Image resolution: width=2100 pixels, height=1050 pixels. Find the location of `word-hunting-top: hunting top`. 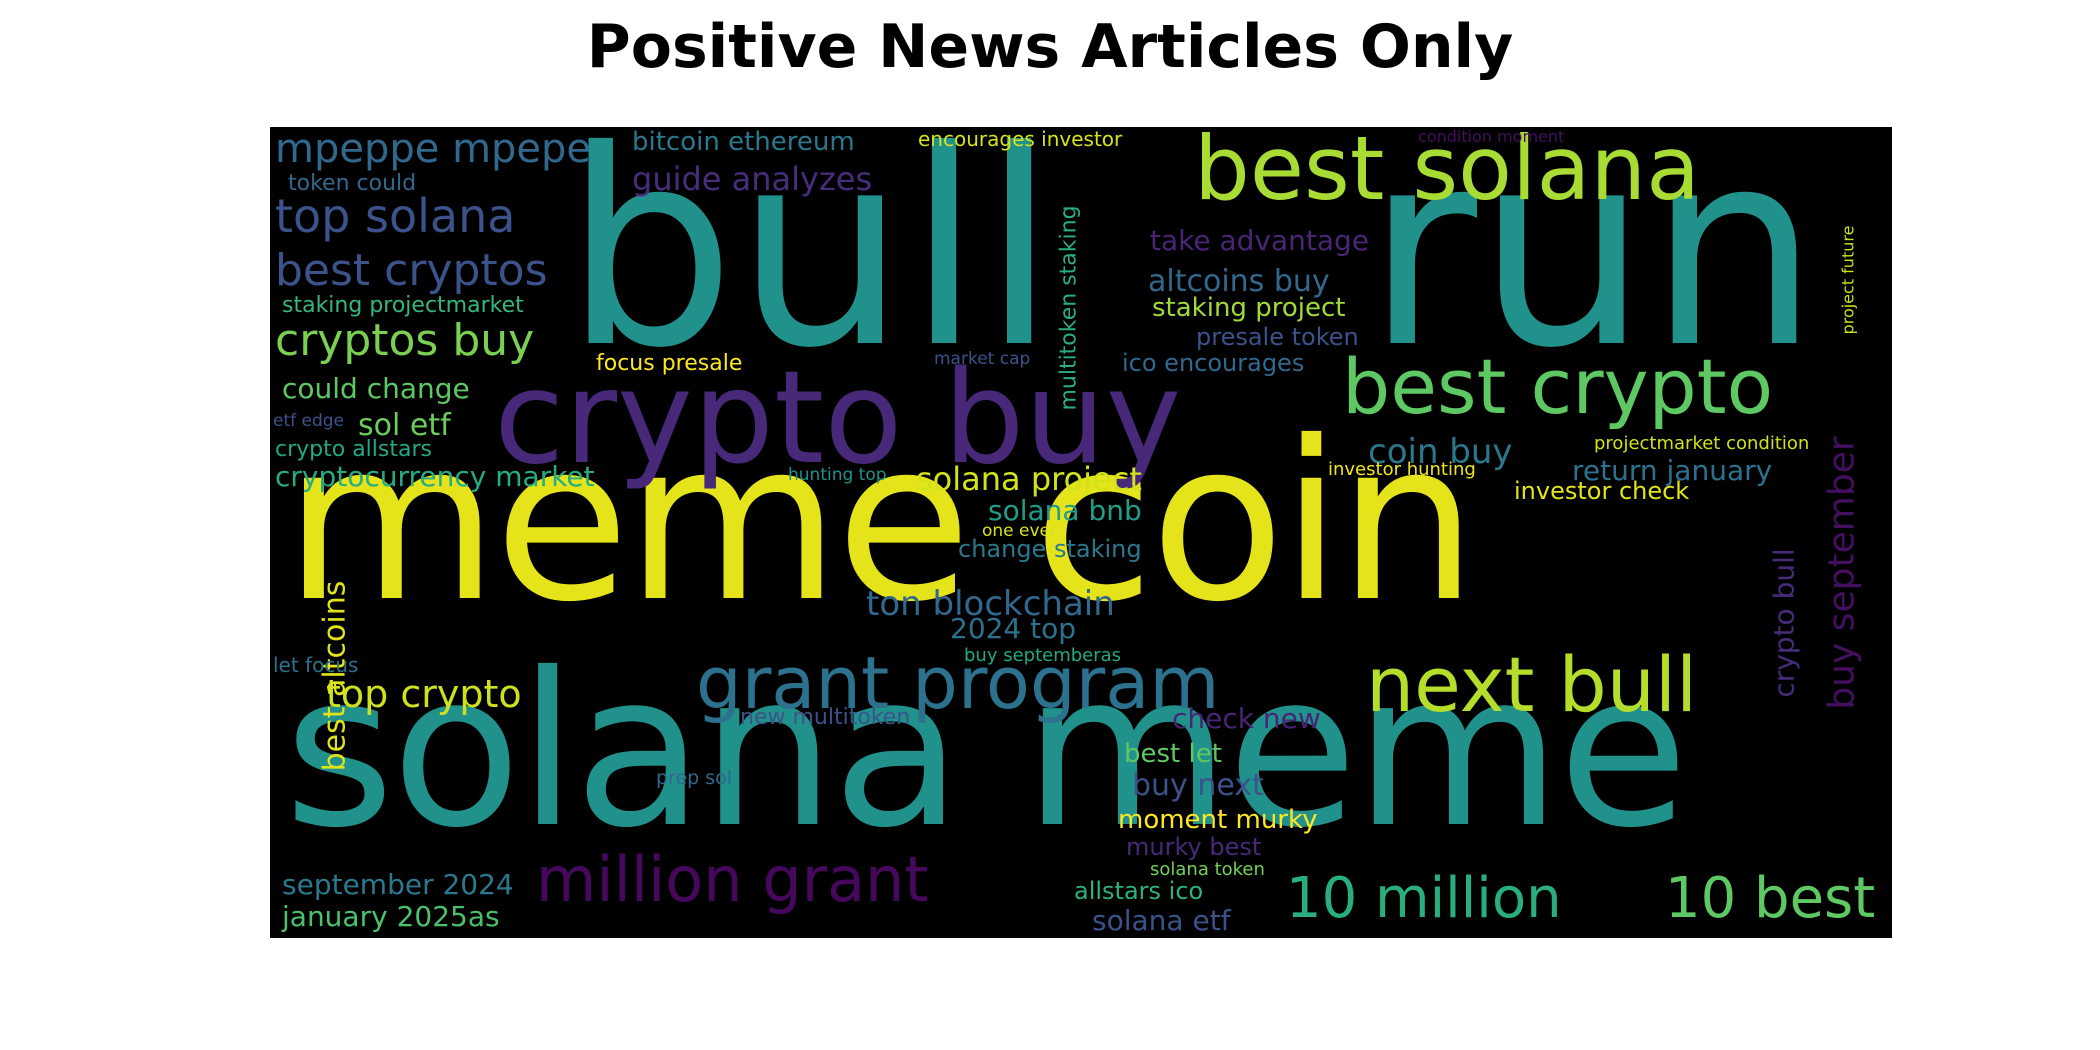

word-hunting-top: hunting top is located at coordinates (837, 475).